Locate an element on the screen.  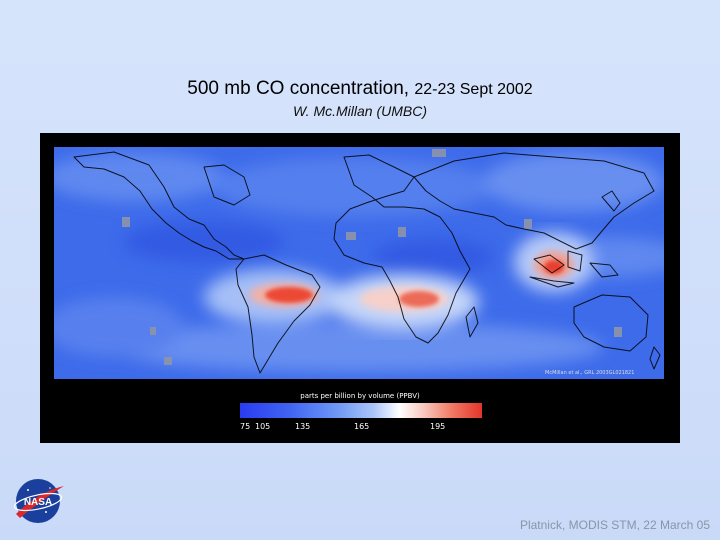
colorbar-label: parts per billion by volume (PPBV) is located at coordinates (360, 396).